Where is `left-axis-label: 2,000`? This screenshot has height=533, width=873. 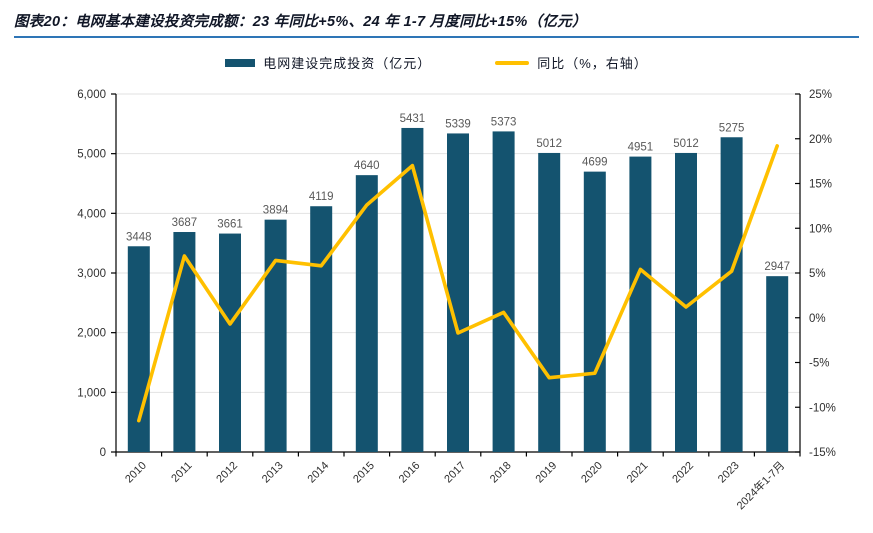
left-axis-label: 2,000 is located at coordinates (91, 334).